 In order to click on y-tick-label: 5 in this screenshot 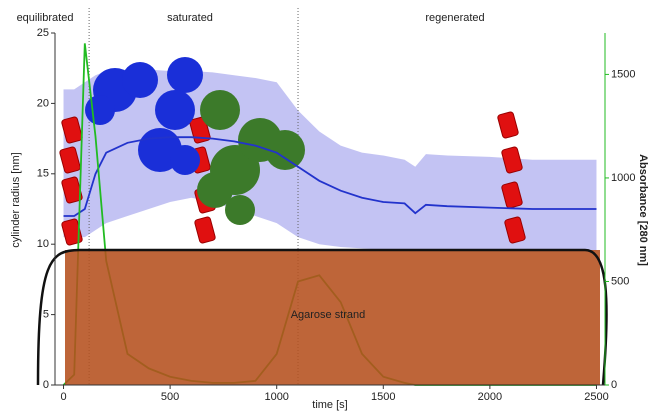, I will do `click(46, 315)`.